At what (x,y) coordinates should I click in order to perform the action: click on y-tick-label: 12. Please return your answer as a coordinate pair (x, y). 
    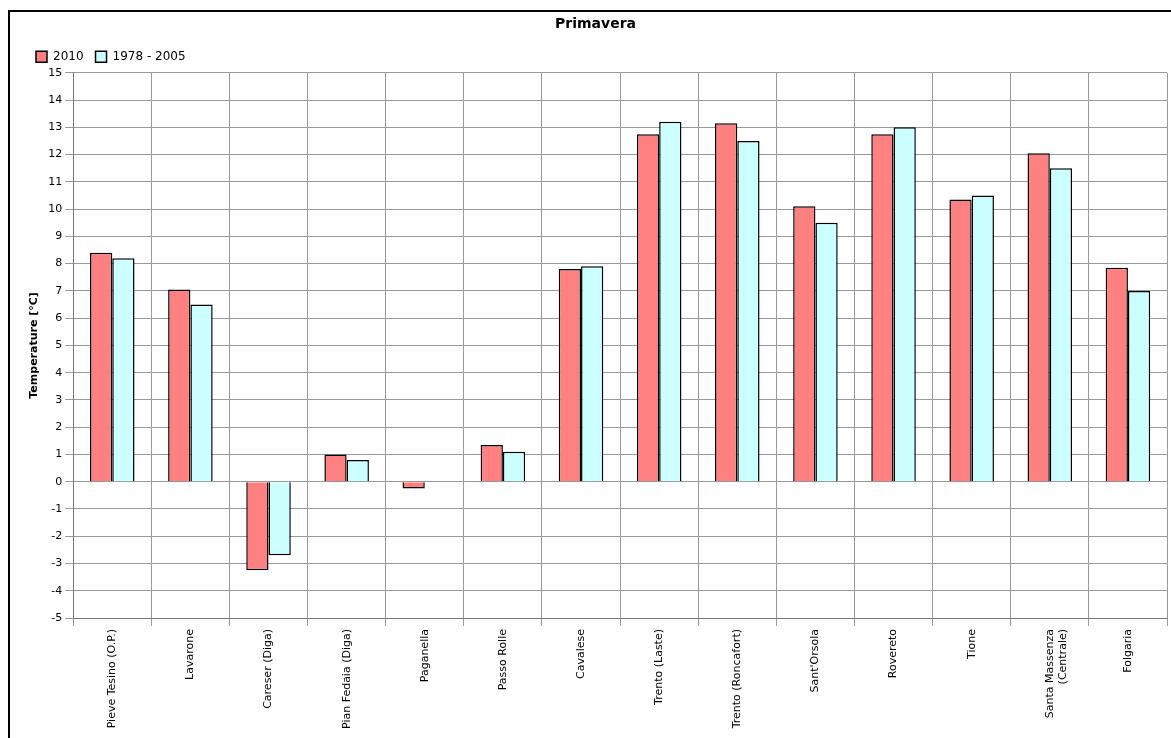
    Looking at the image, I should click on (55, 154).